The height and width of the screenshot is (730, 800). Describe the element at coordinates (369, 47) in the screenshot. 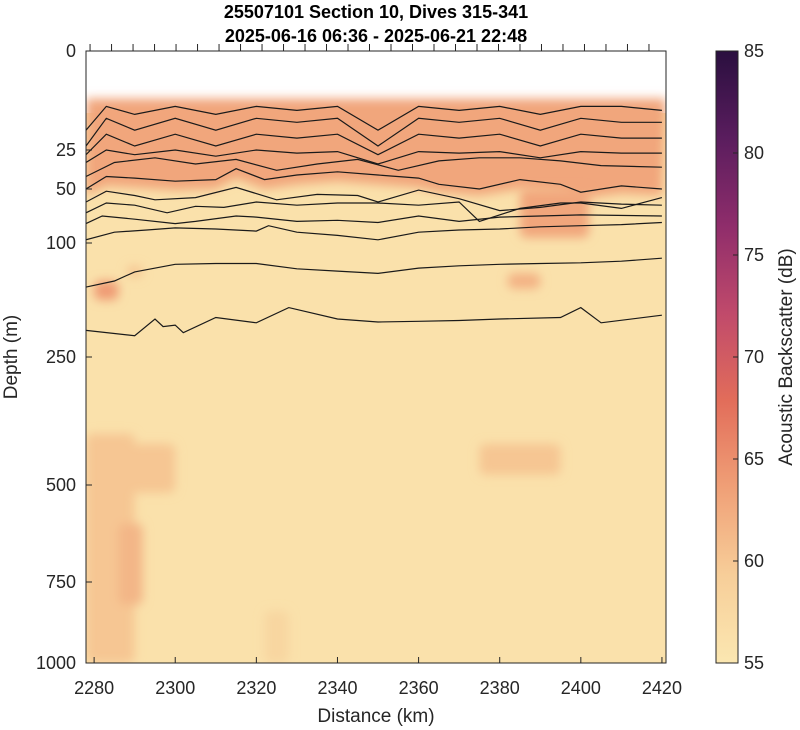

I see `dive-markers` at that location.